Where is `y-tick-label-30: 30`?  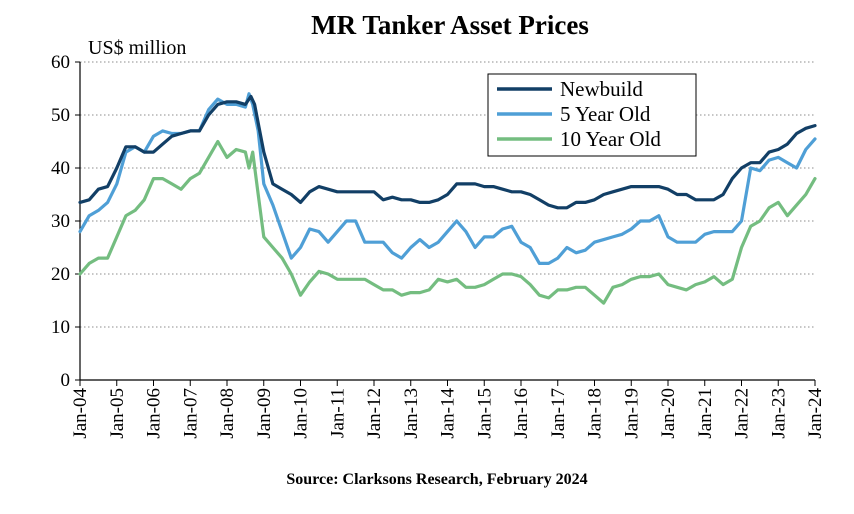 y-tick-label-30: 30 is located at coordinates (60, 221).